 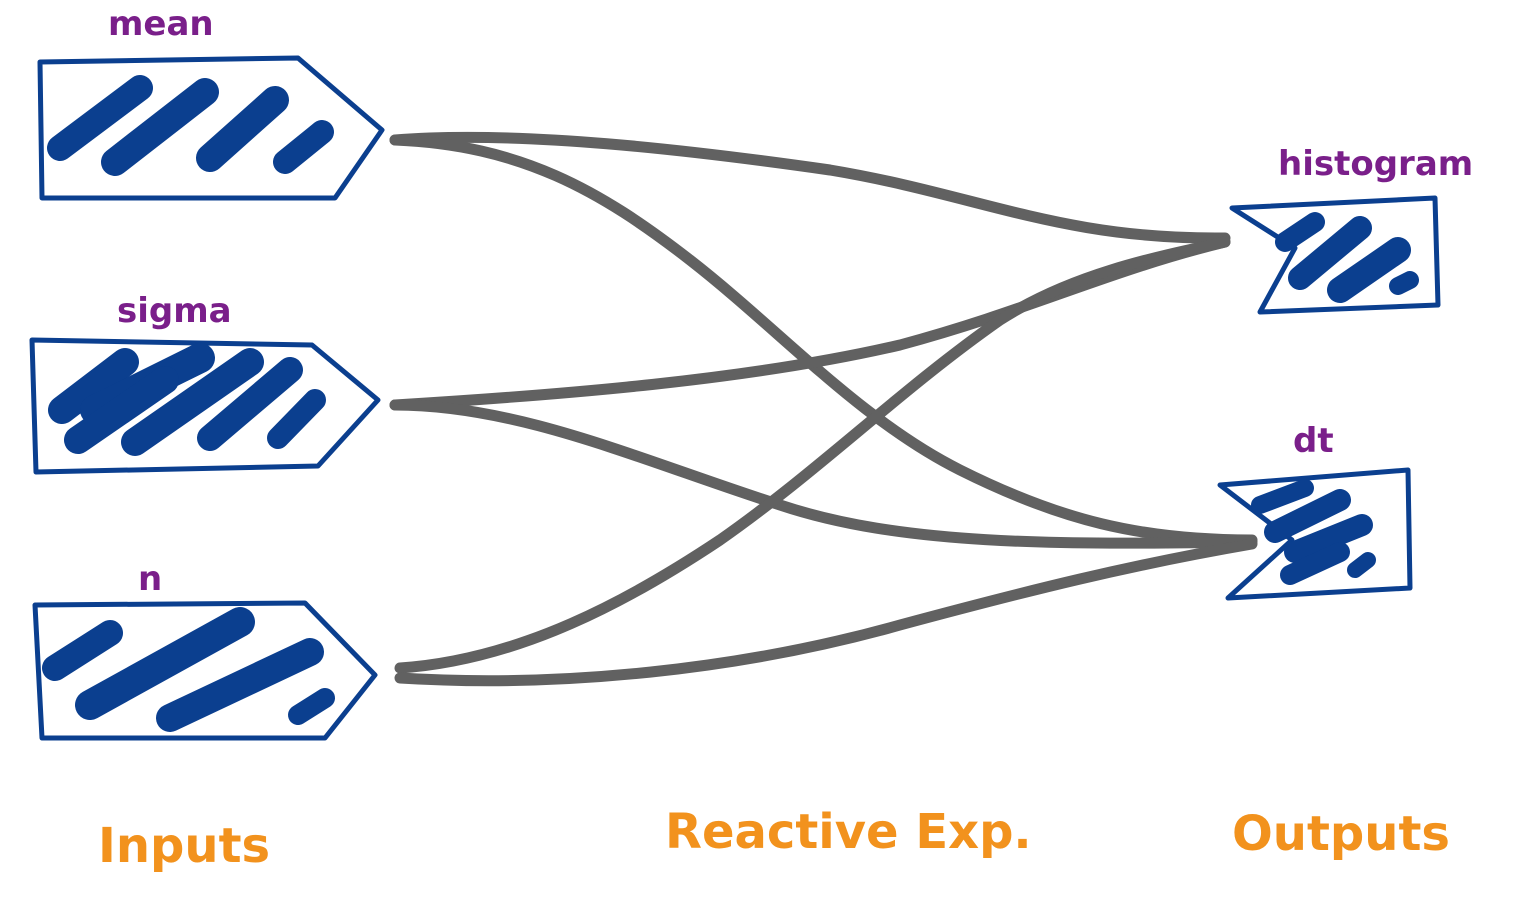 I want to click on edge-n-dt, so click(x=826, y=612).